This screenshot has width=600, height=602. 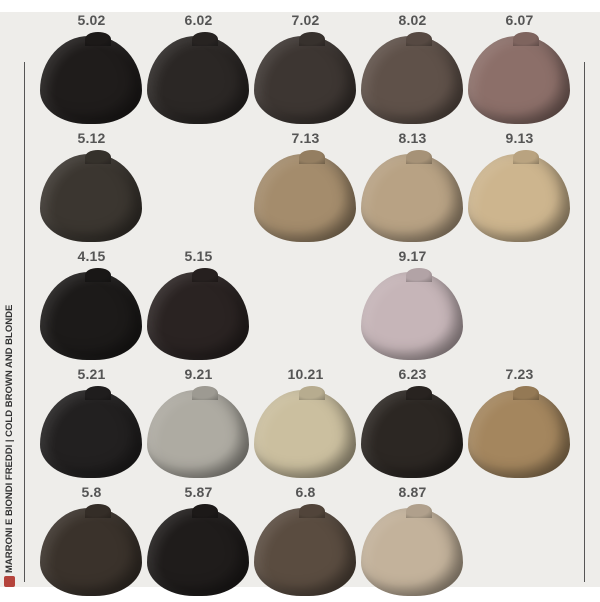 What do you see at coordinates (91, 374) in the screenshot?
I see `shade-code: 5.21` at bounding box center [91, 374].